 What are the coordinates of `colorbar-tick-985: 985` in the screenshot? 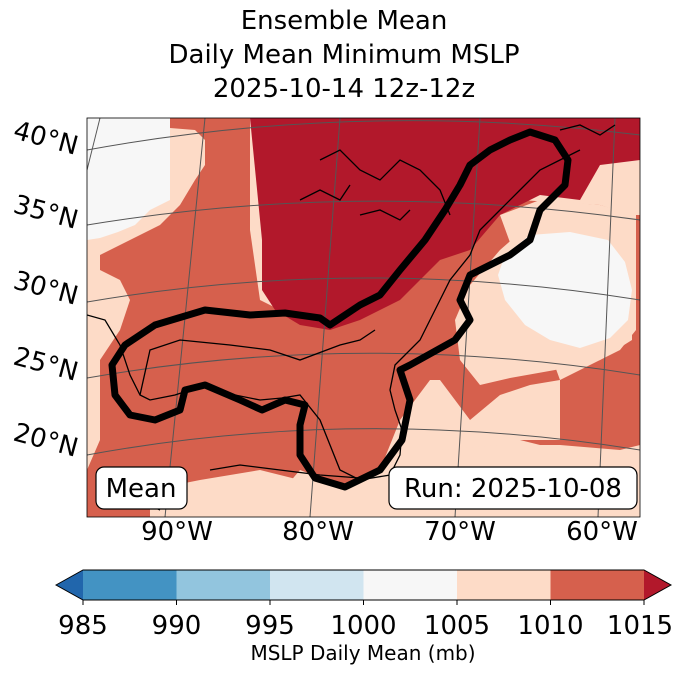 It's located at (83, 626).